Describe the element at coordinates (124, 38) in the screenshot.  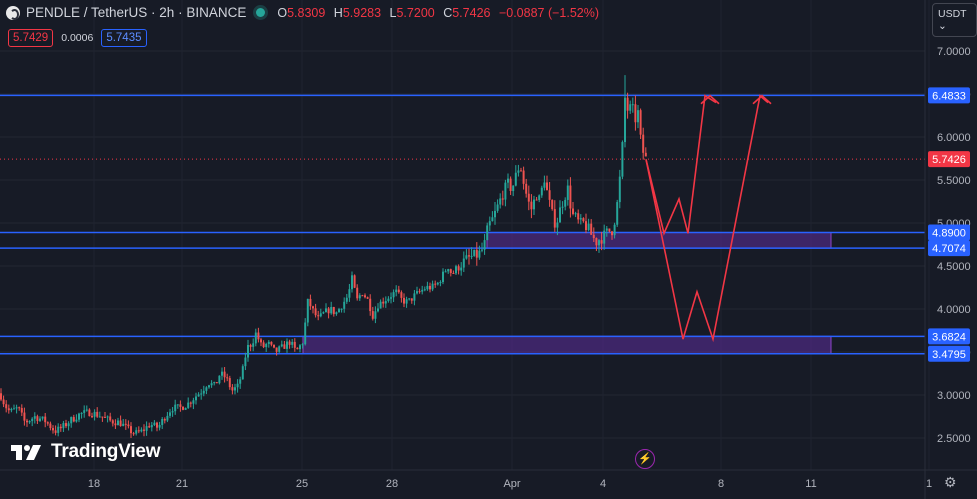
I see `buy-quote: 5.7435` at that location.